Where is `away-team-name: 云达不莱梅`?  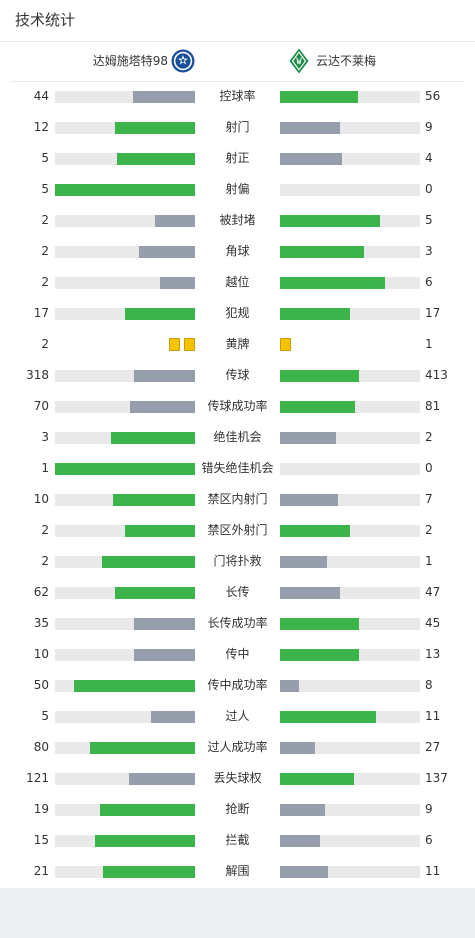 away-team-name: 云达不莱梅 is located at coordinates (346, 61).